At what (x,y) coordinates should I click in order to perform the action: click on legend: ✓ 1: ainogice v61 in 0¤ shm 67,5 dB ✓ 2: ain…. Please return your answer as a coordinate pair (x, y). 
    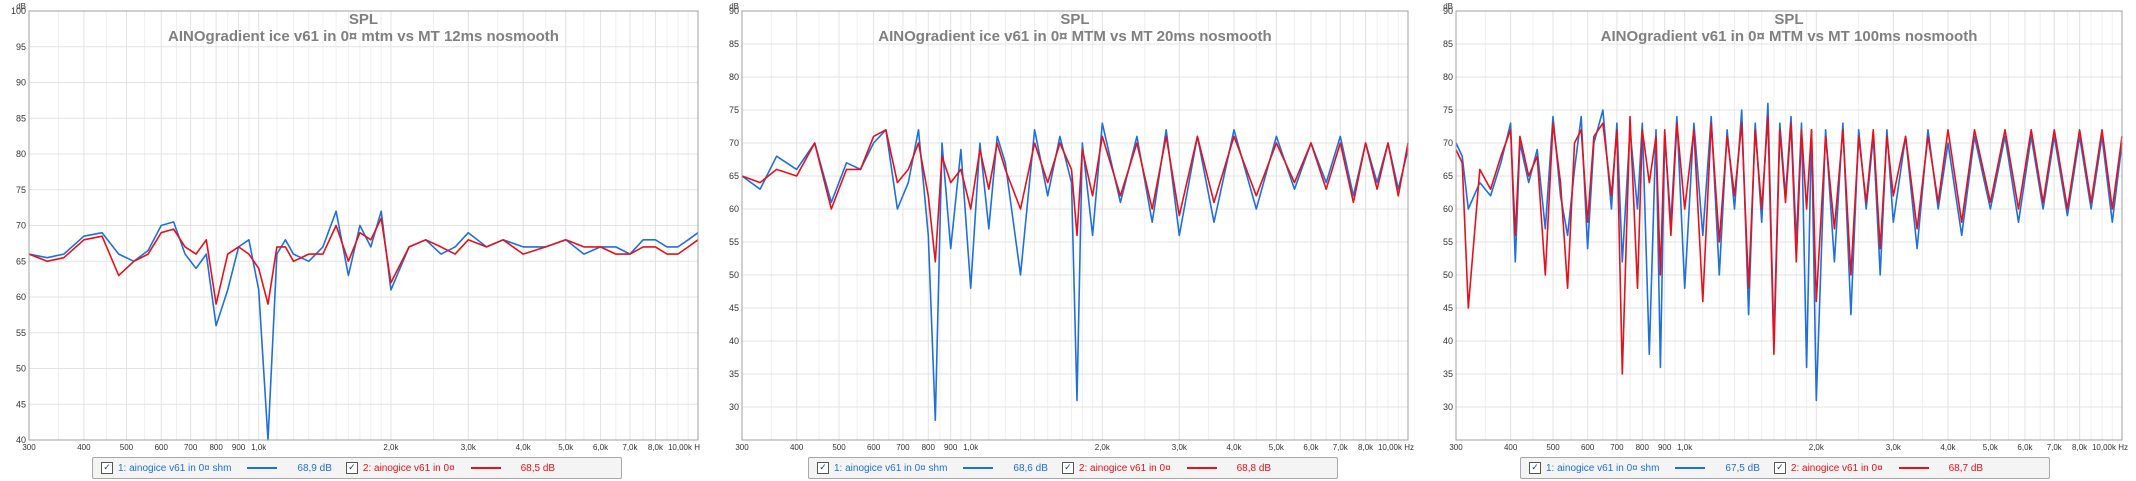
    Looking at the image, I should click on (1785, 468).